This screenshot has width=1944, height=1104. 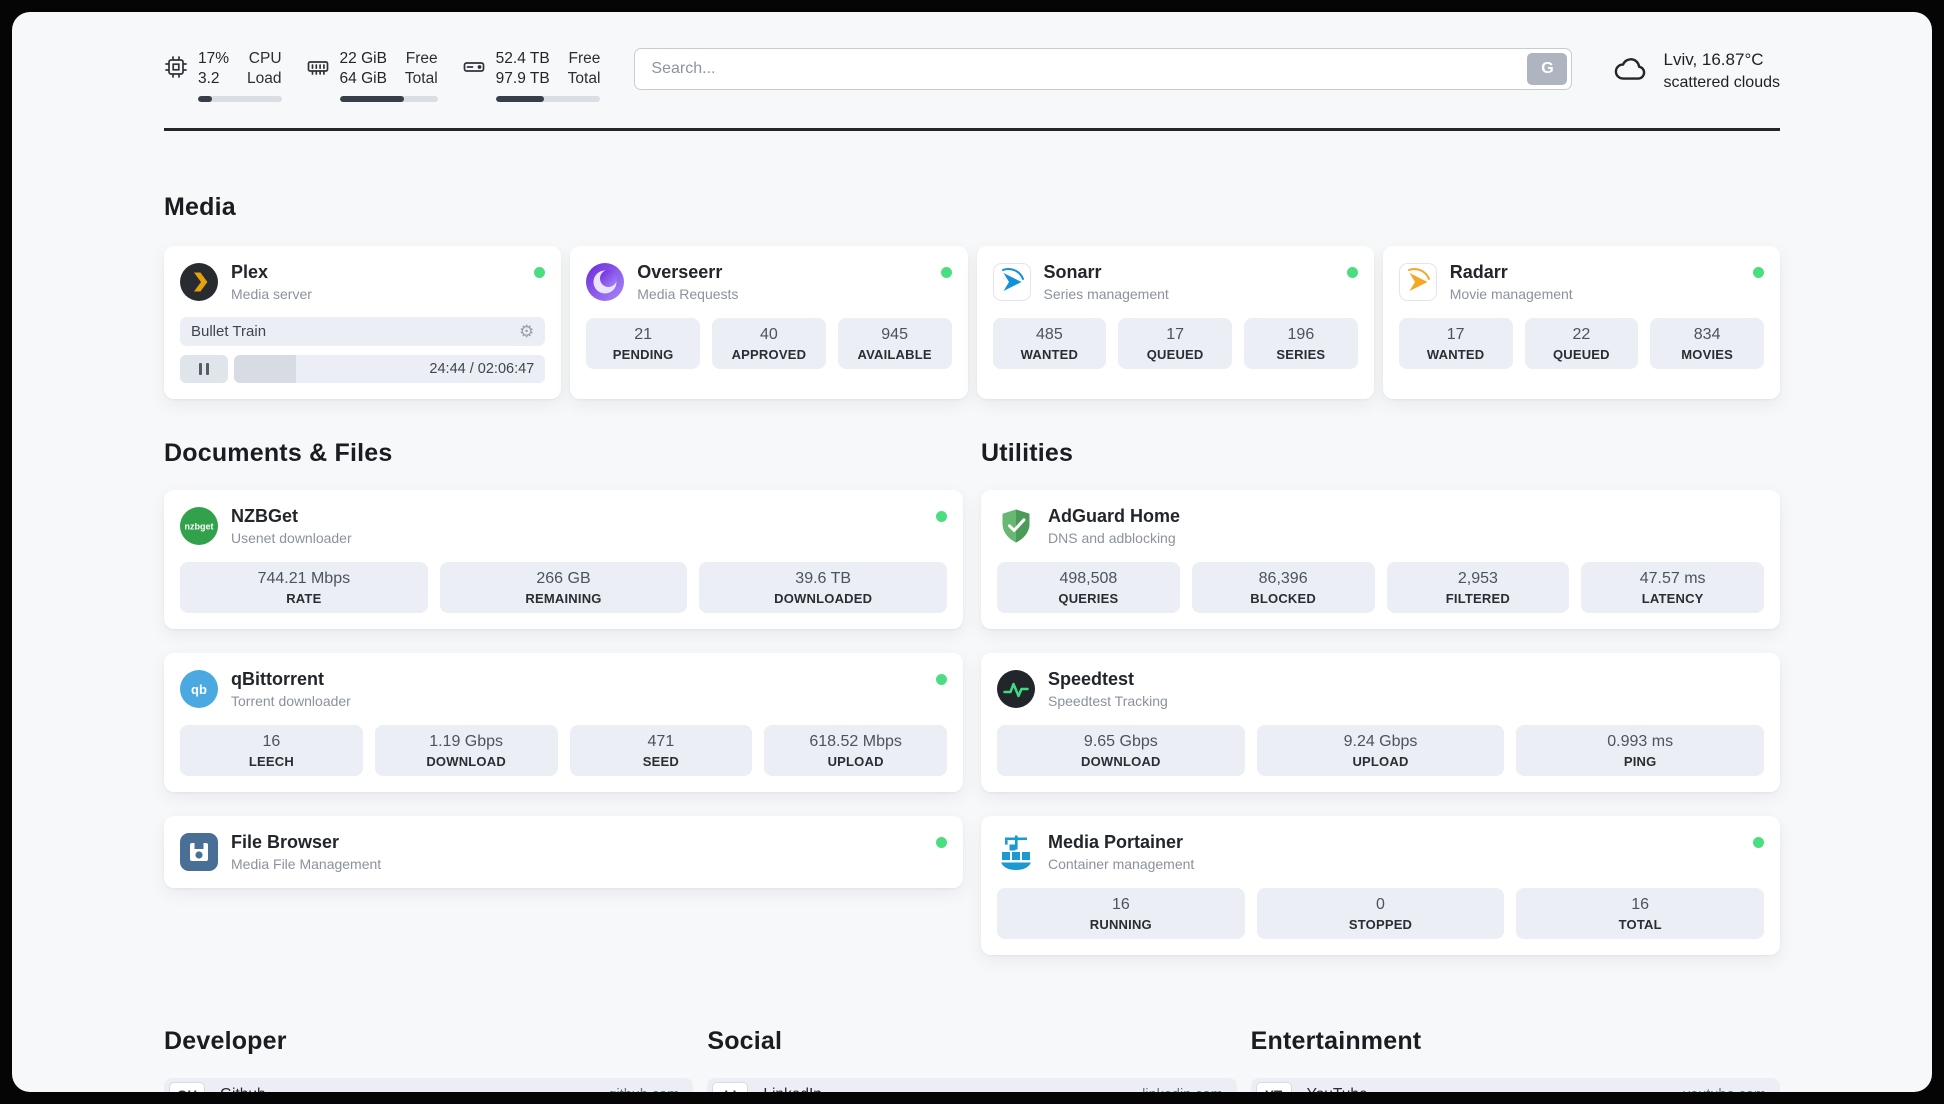 I want to click on weather-location: Lviv, 16.87°C, so click(x=1713, y=59).